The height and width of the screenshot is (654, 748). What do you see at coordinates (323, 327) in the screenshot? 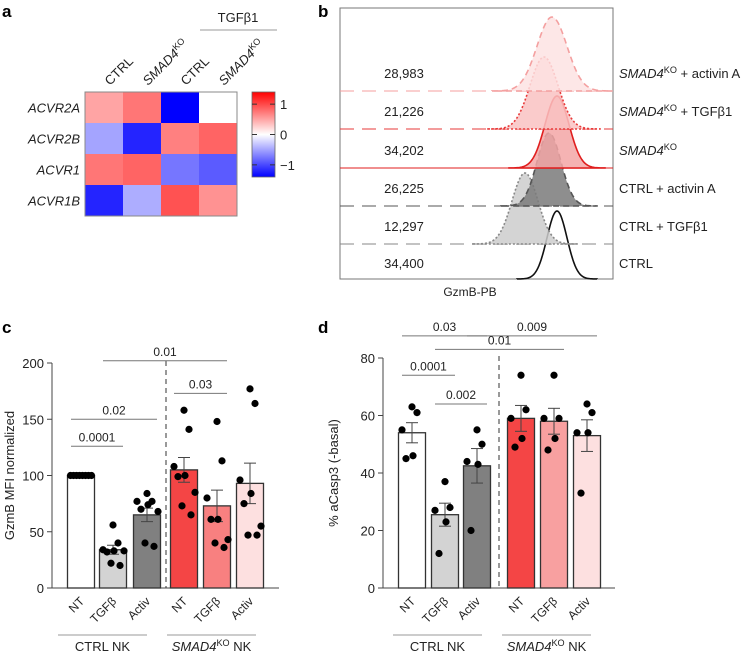
I see `panel-label-d: d` at bounding box center [323, 327].